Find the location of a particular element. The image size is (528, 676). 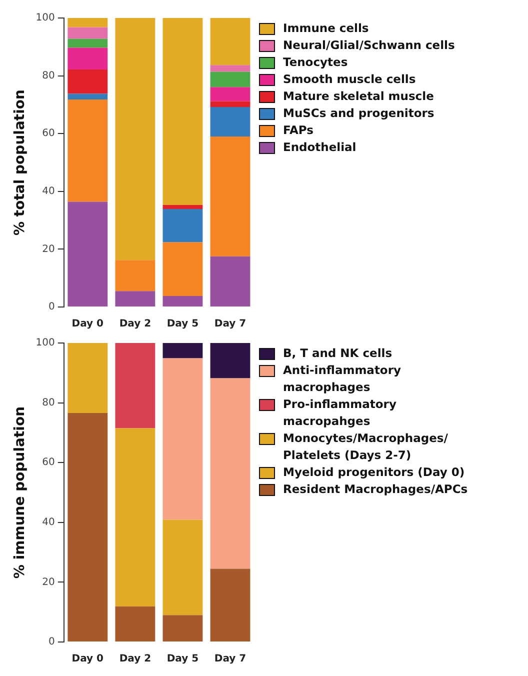

legend-label: Neural/Glial/Schwann cells is located at coordinates (369, 45).